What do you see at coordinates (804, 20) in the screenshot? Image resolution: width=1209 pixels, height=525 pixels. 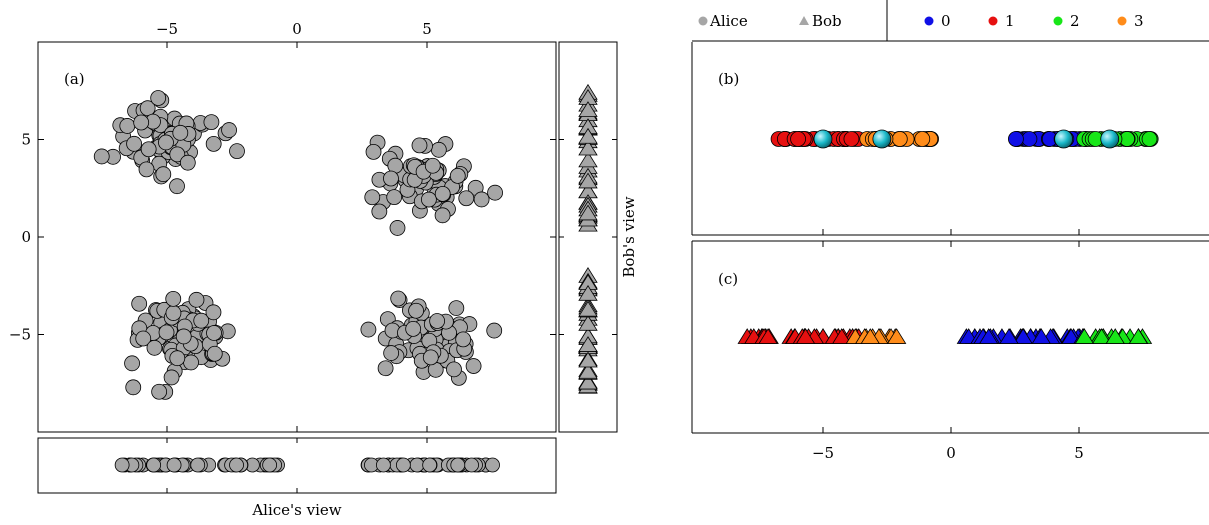 I see `legend-bob-marker` at bounding box center [804, 20].